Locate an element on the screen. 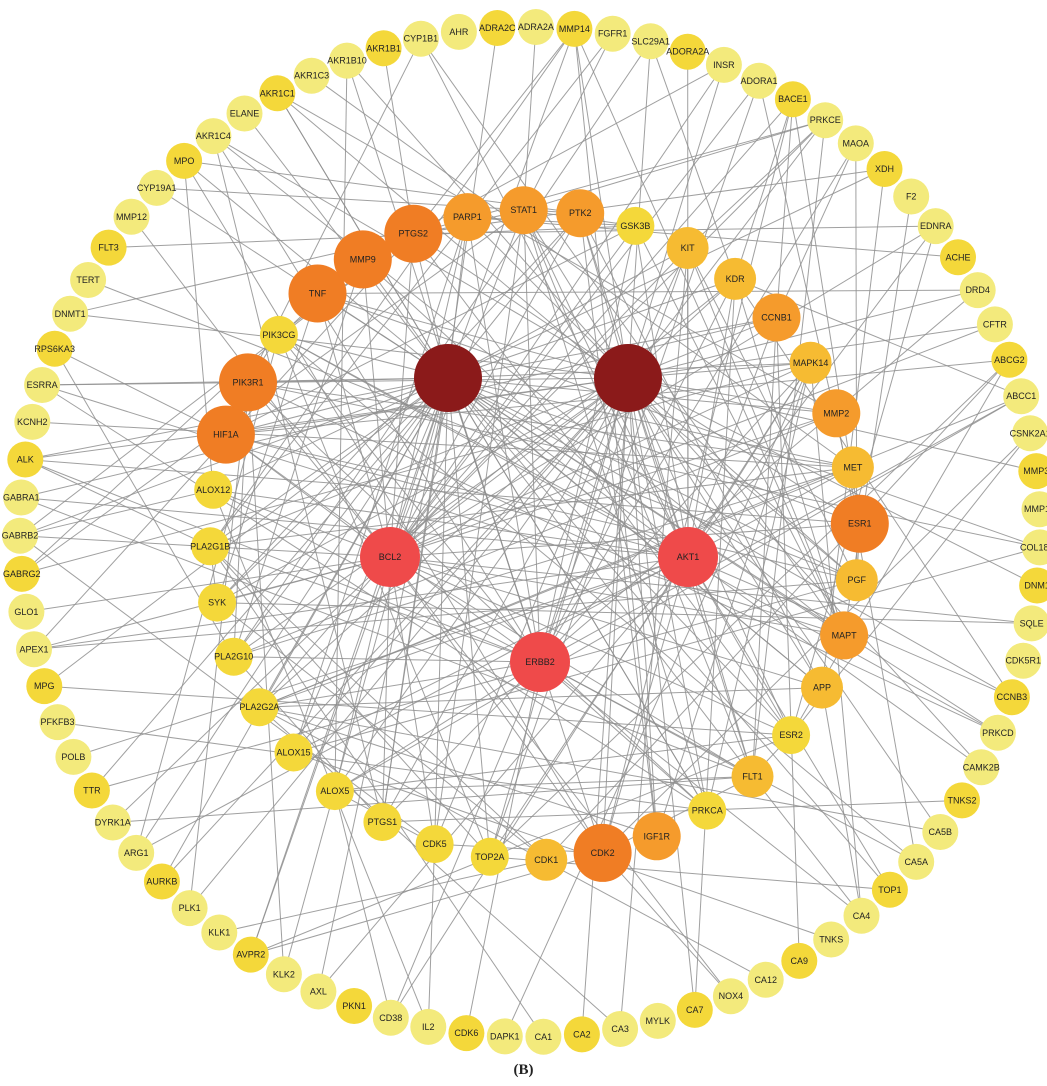 The width and height of the screenshot is (1047, 1086). node-label: CA9 is located at coordinates (800, 961).